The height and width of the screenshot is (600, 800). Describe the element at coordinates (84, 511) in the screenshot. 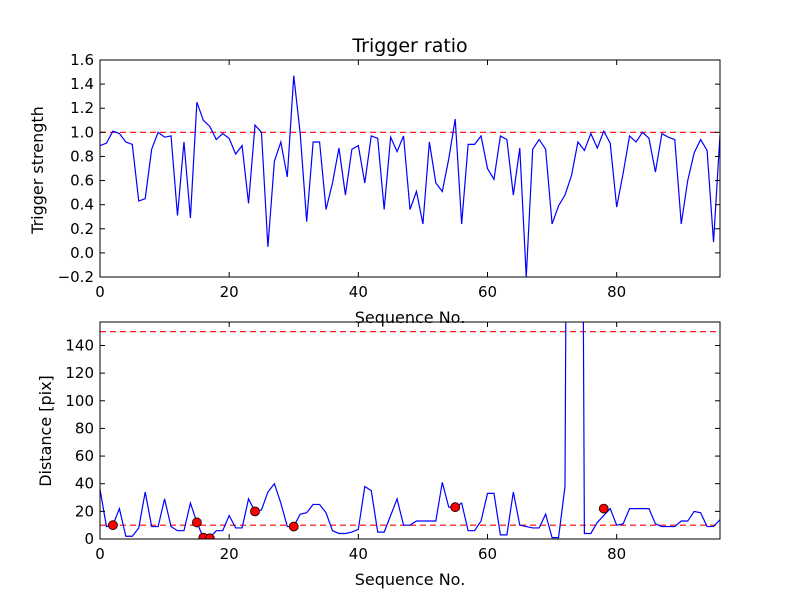

I see `y-tick-label: 20` at that location.